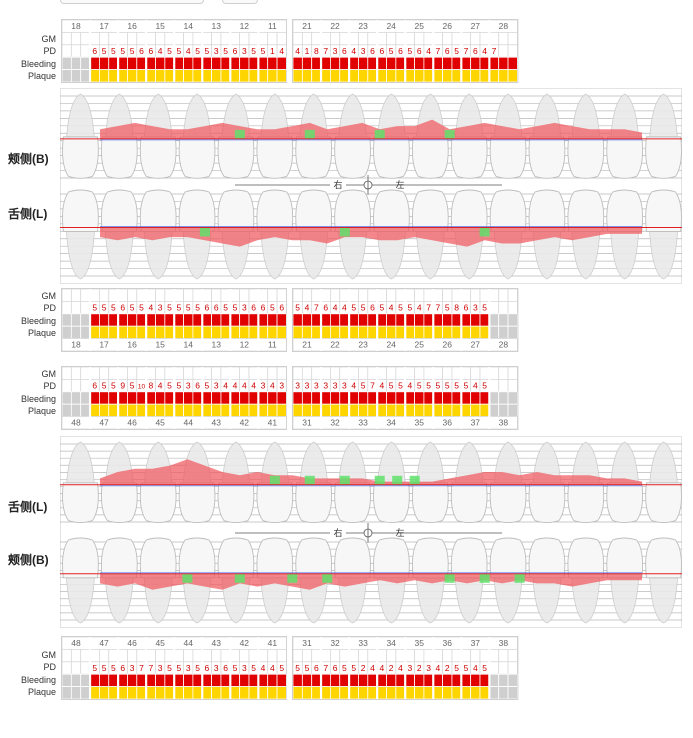 This screenshot has height=738, width=693. I want to click on top-control-stub, so click(132, 2).